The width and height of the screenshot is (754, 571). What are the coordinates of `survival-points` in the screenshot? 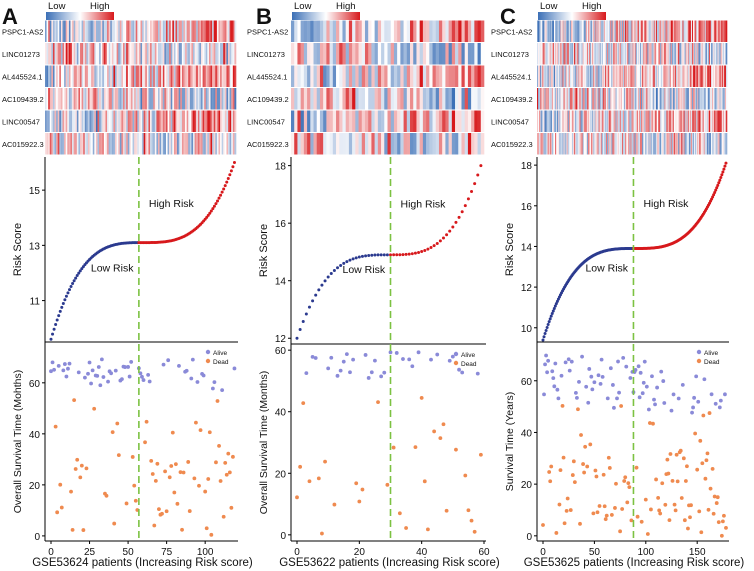 It's located at (389, 443).